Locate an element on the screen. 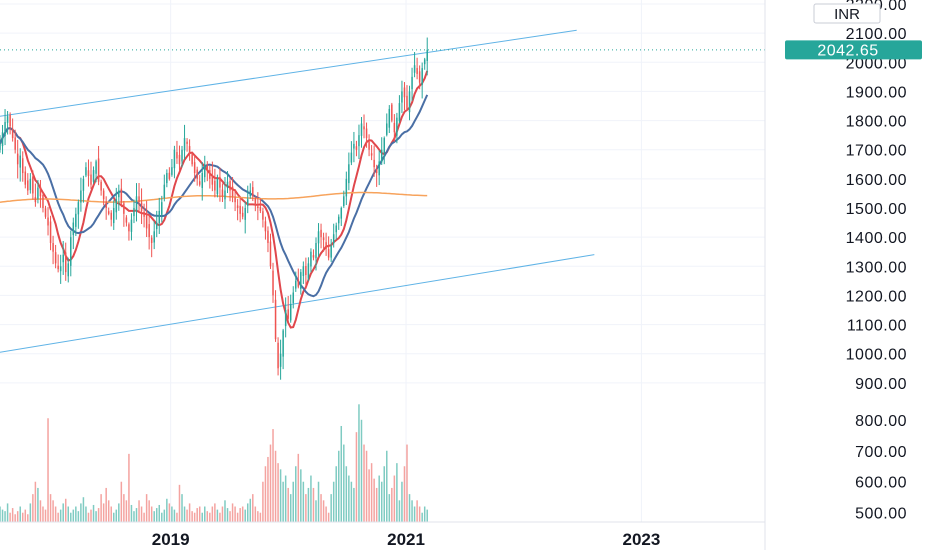 The image size is (932, 555). currency-label: INR is located at coordinates (847, 13).